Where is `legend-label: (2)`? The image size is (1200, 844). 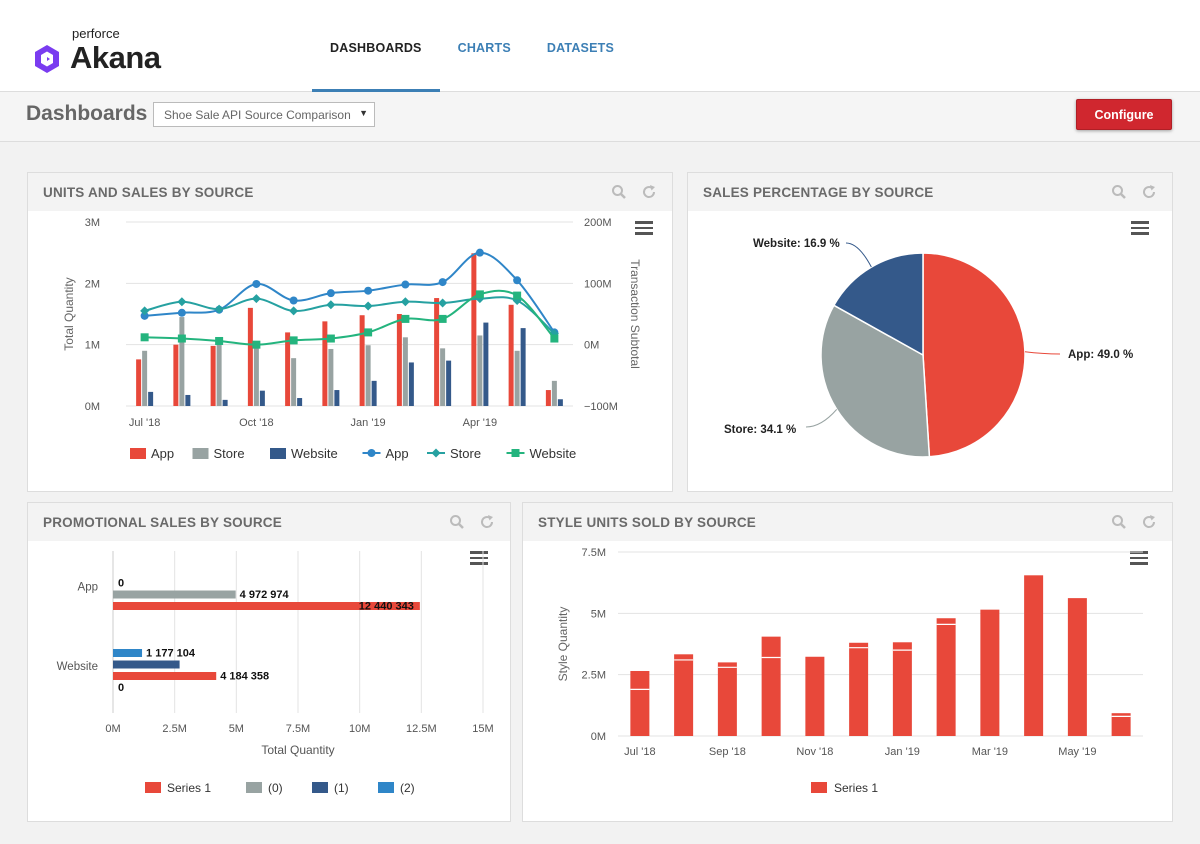 legend-label: (2) is located at coordinates (407, 788).